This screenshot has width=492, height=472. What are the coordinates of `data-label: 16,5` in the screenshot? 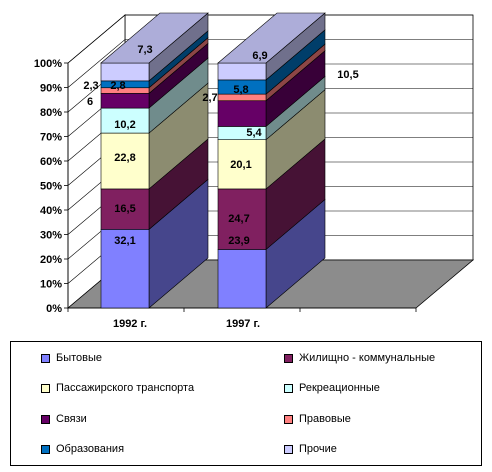 It's located at (124, 209).